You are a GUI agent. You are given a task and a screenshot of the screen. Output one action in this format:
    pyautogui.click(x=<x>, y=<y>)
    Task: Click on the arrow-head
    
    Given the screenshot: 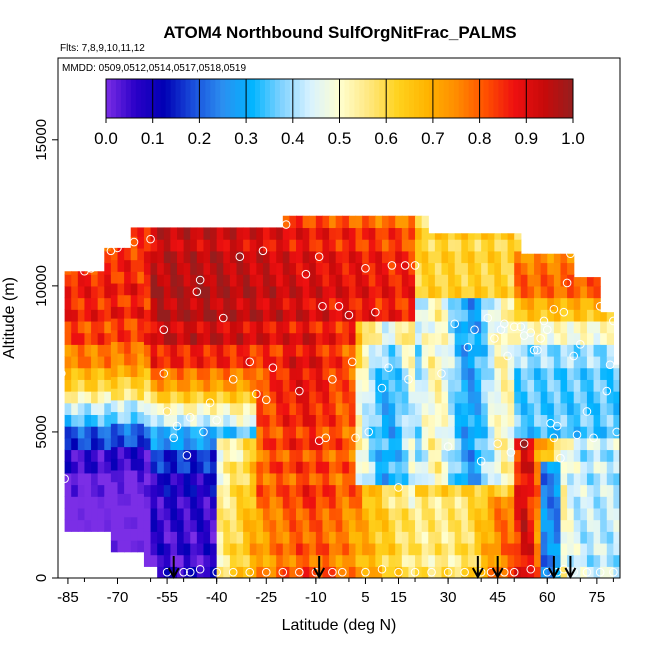 What is the action you would take?
    pyautogui.click(x=570, y=573)
    